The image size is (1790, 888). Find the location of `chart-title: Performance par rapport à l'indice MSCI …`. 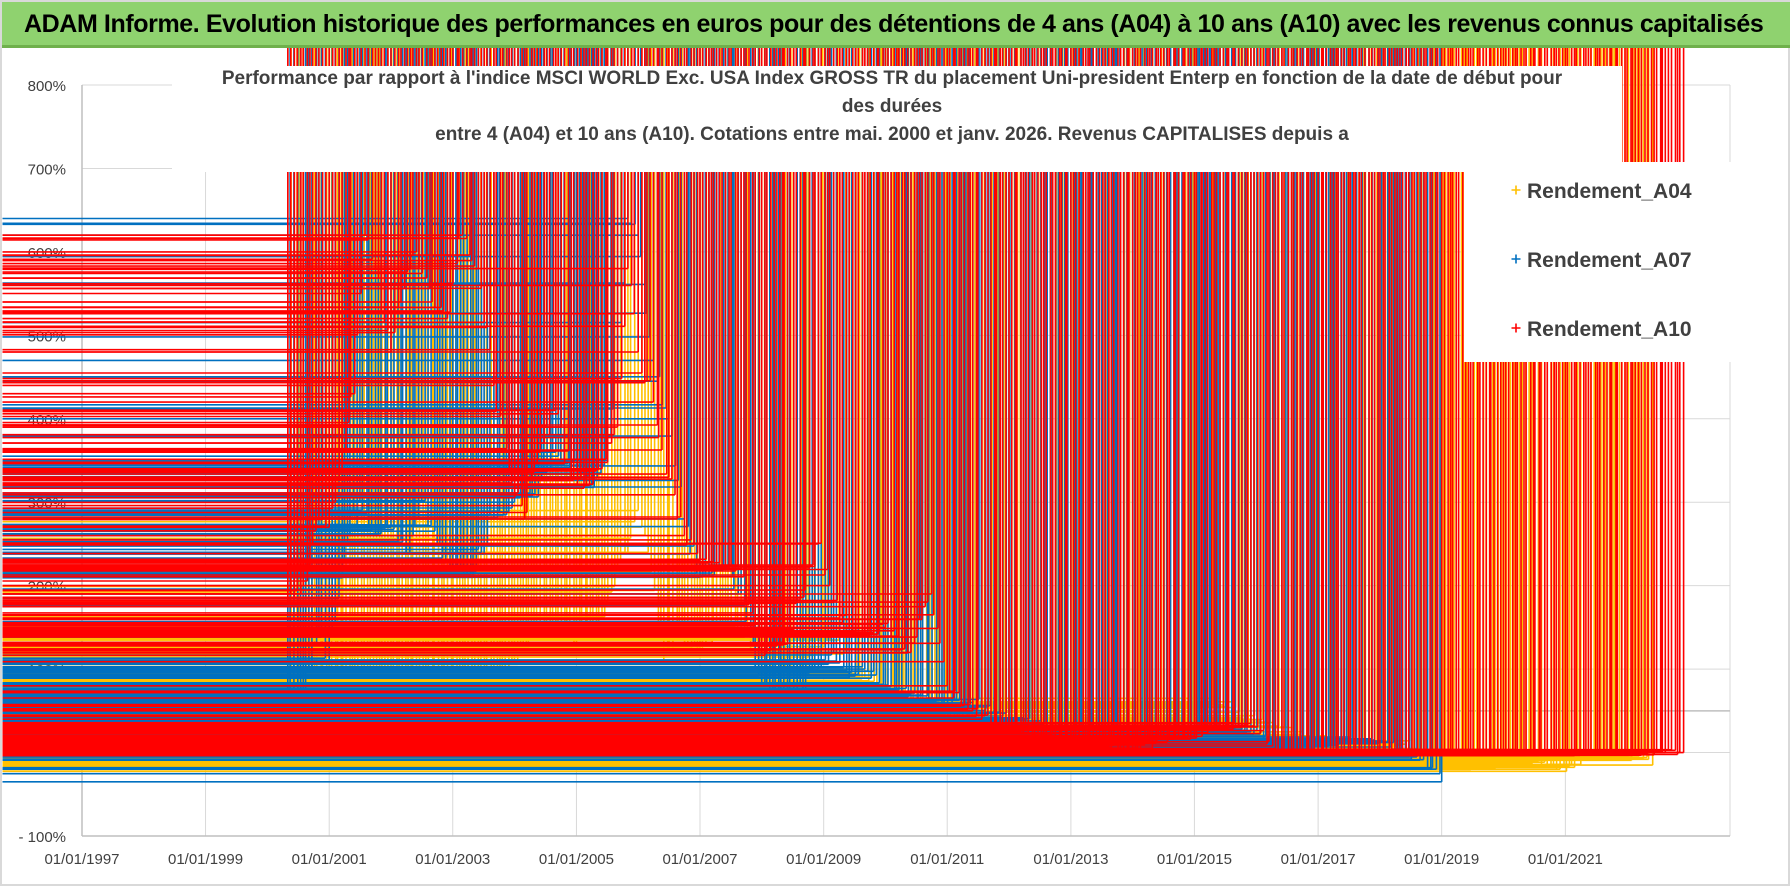

chart-title: Performance par rapport à l'indice MSCI … is located at coordinates (892, 106).